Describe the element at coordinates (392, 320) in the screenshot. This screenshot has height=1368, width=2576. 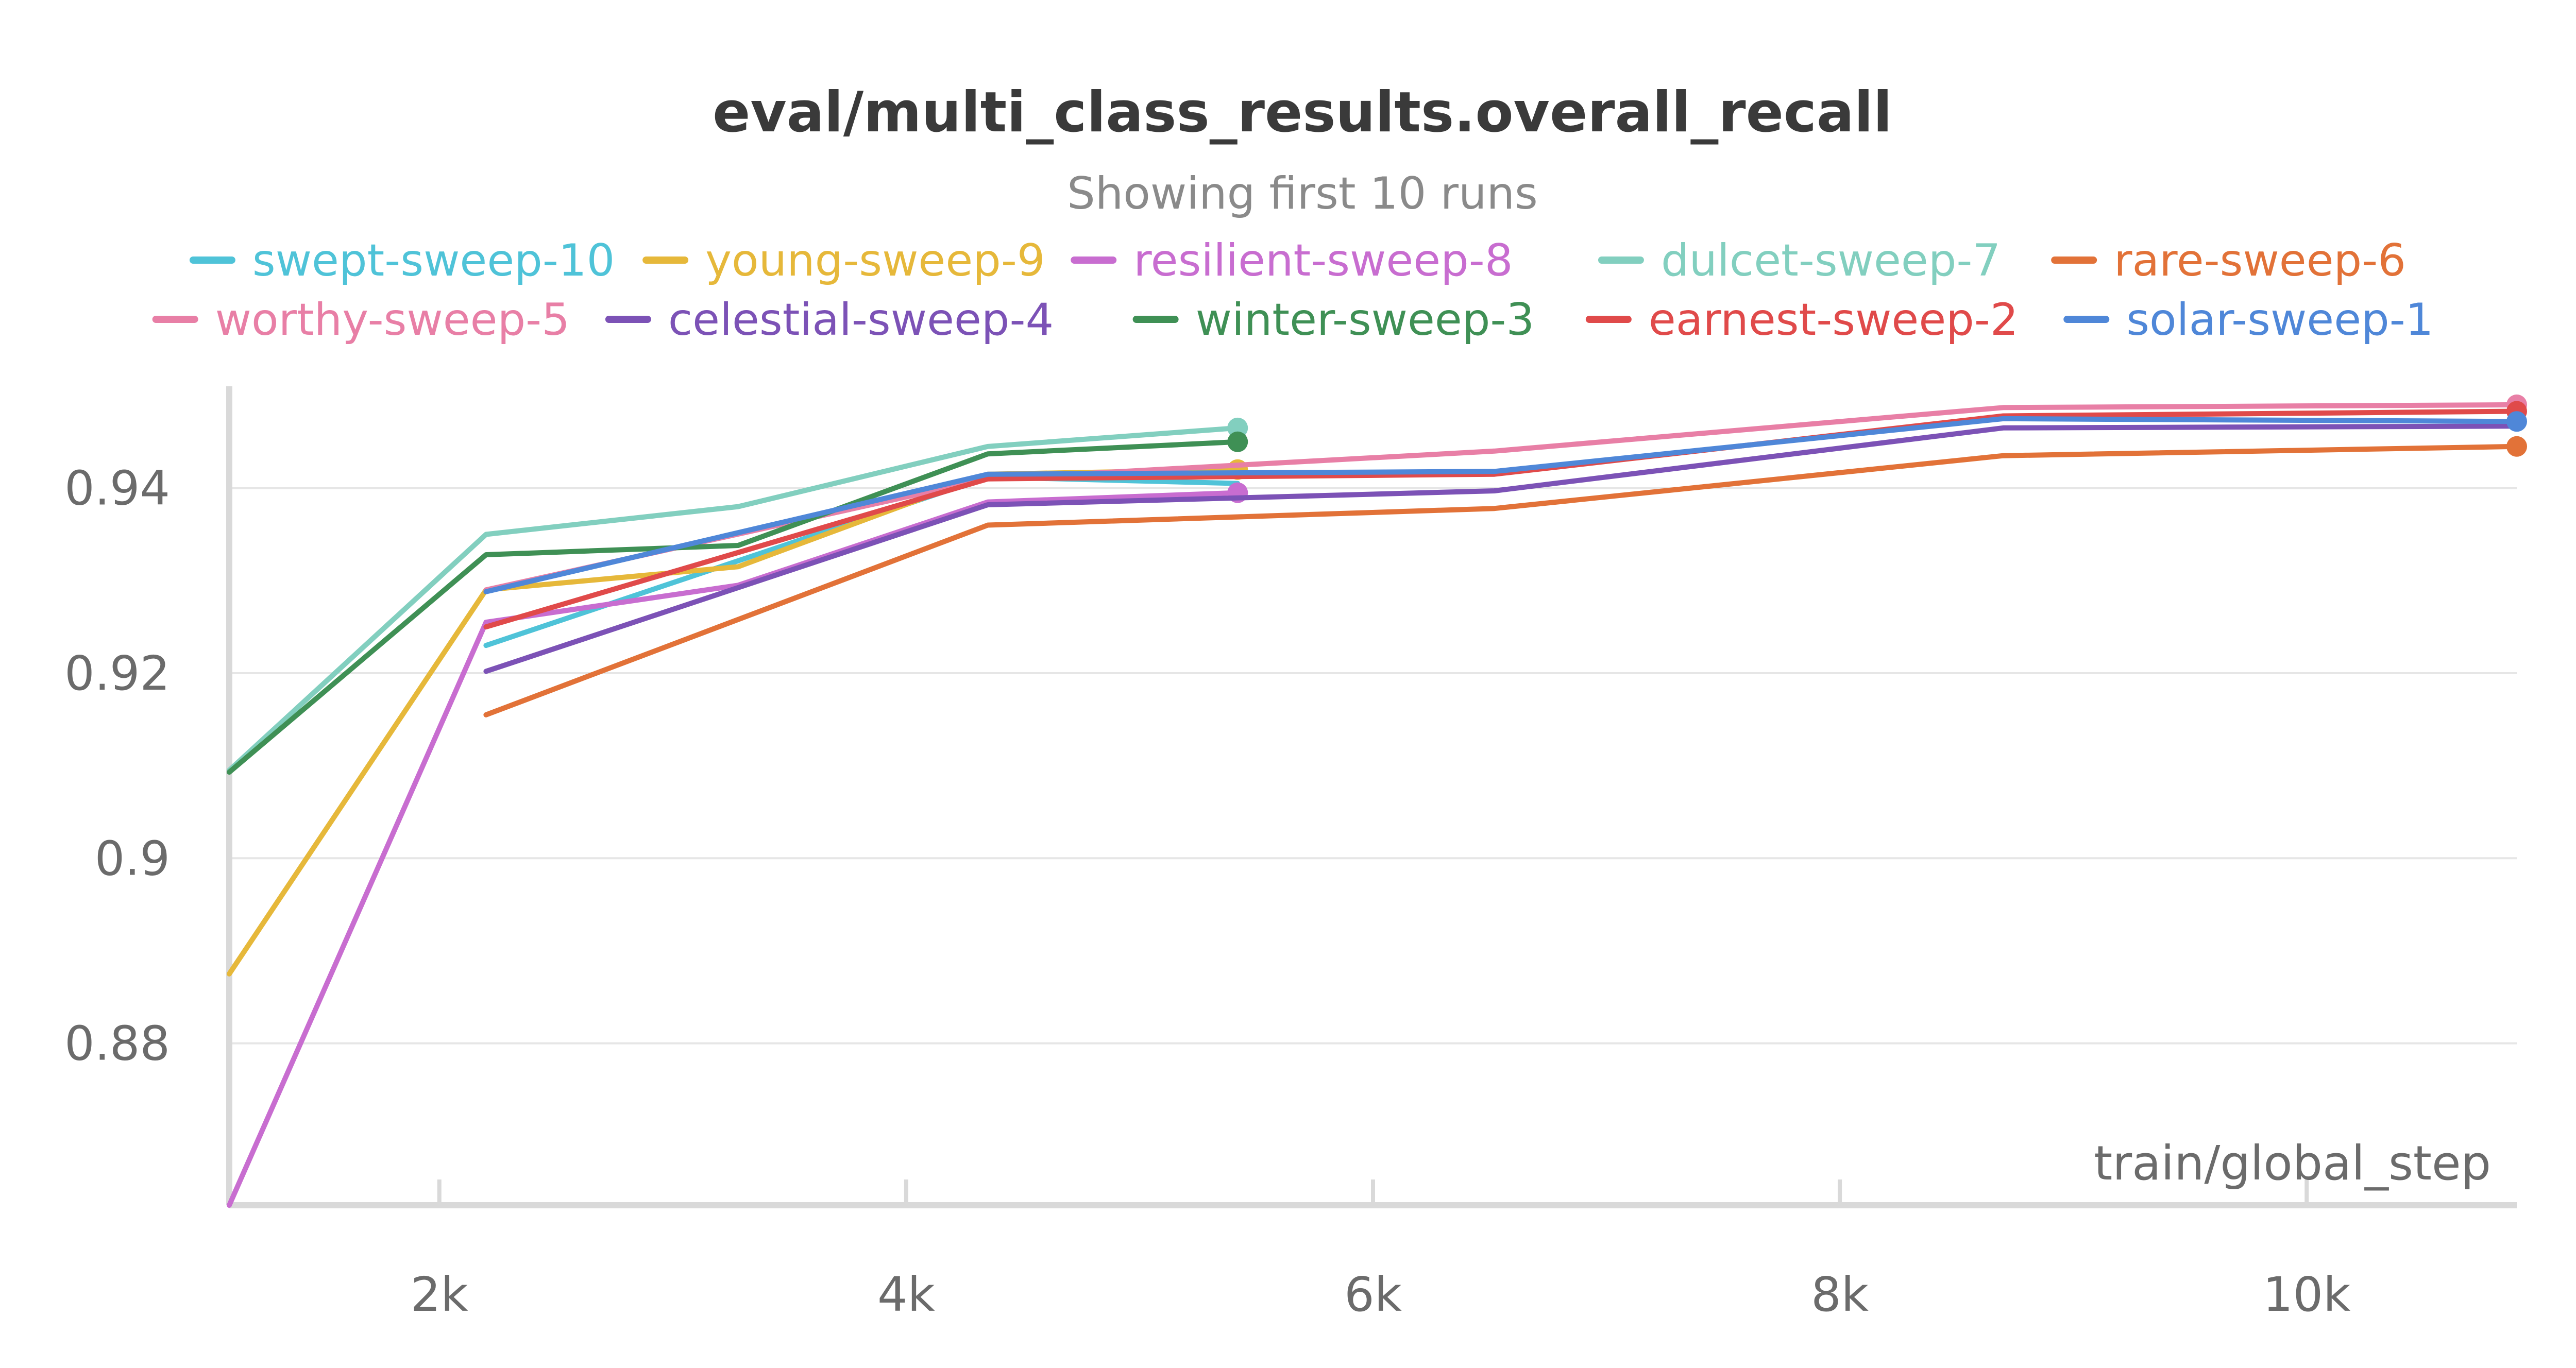
I see `legend-label: worthy-sweep-5` at that location.